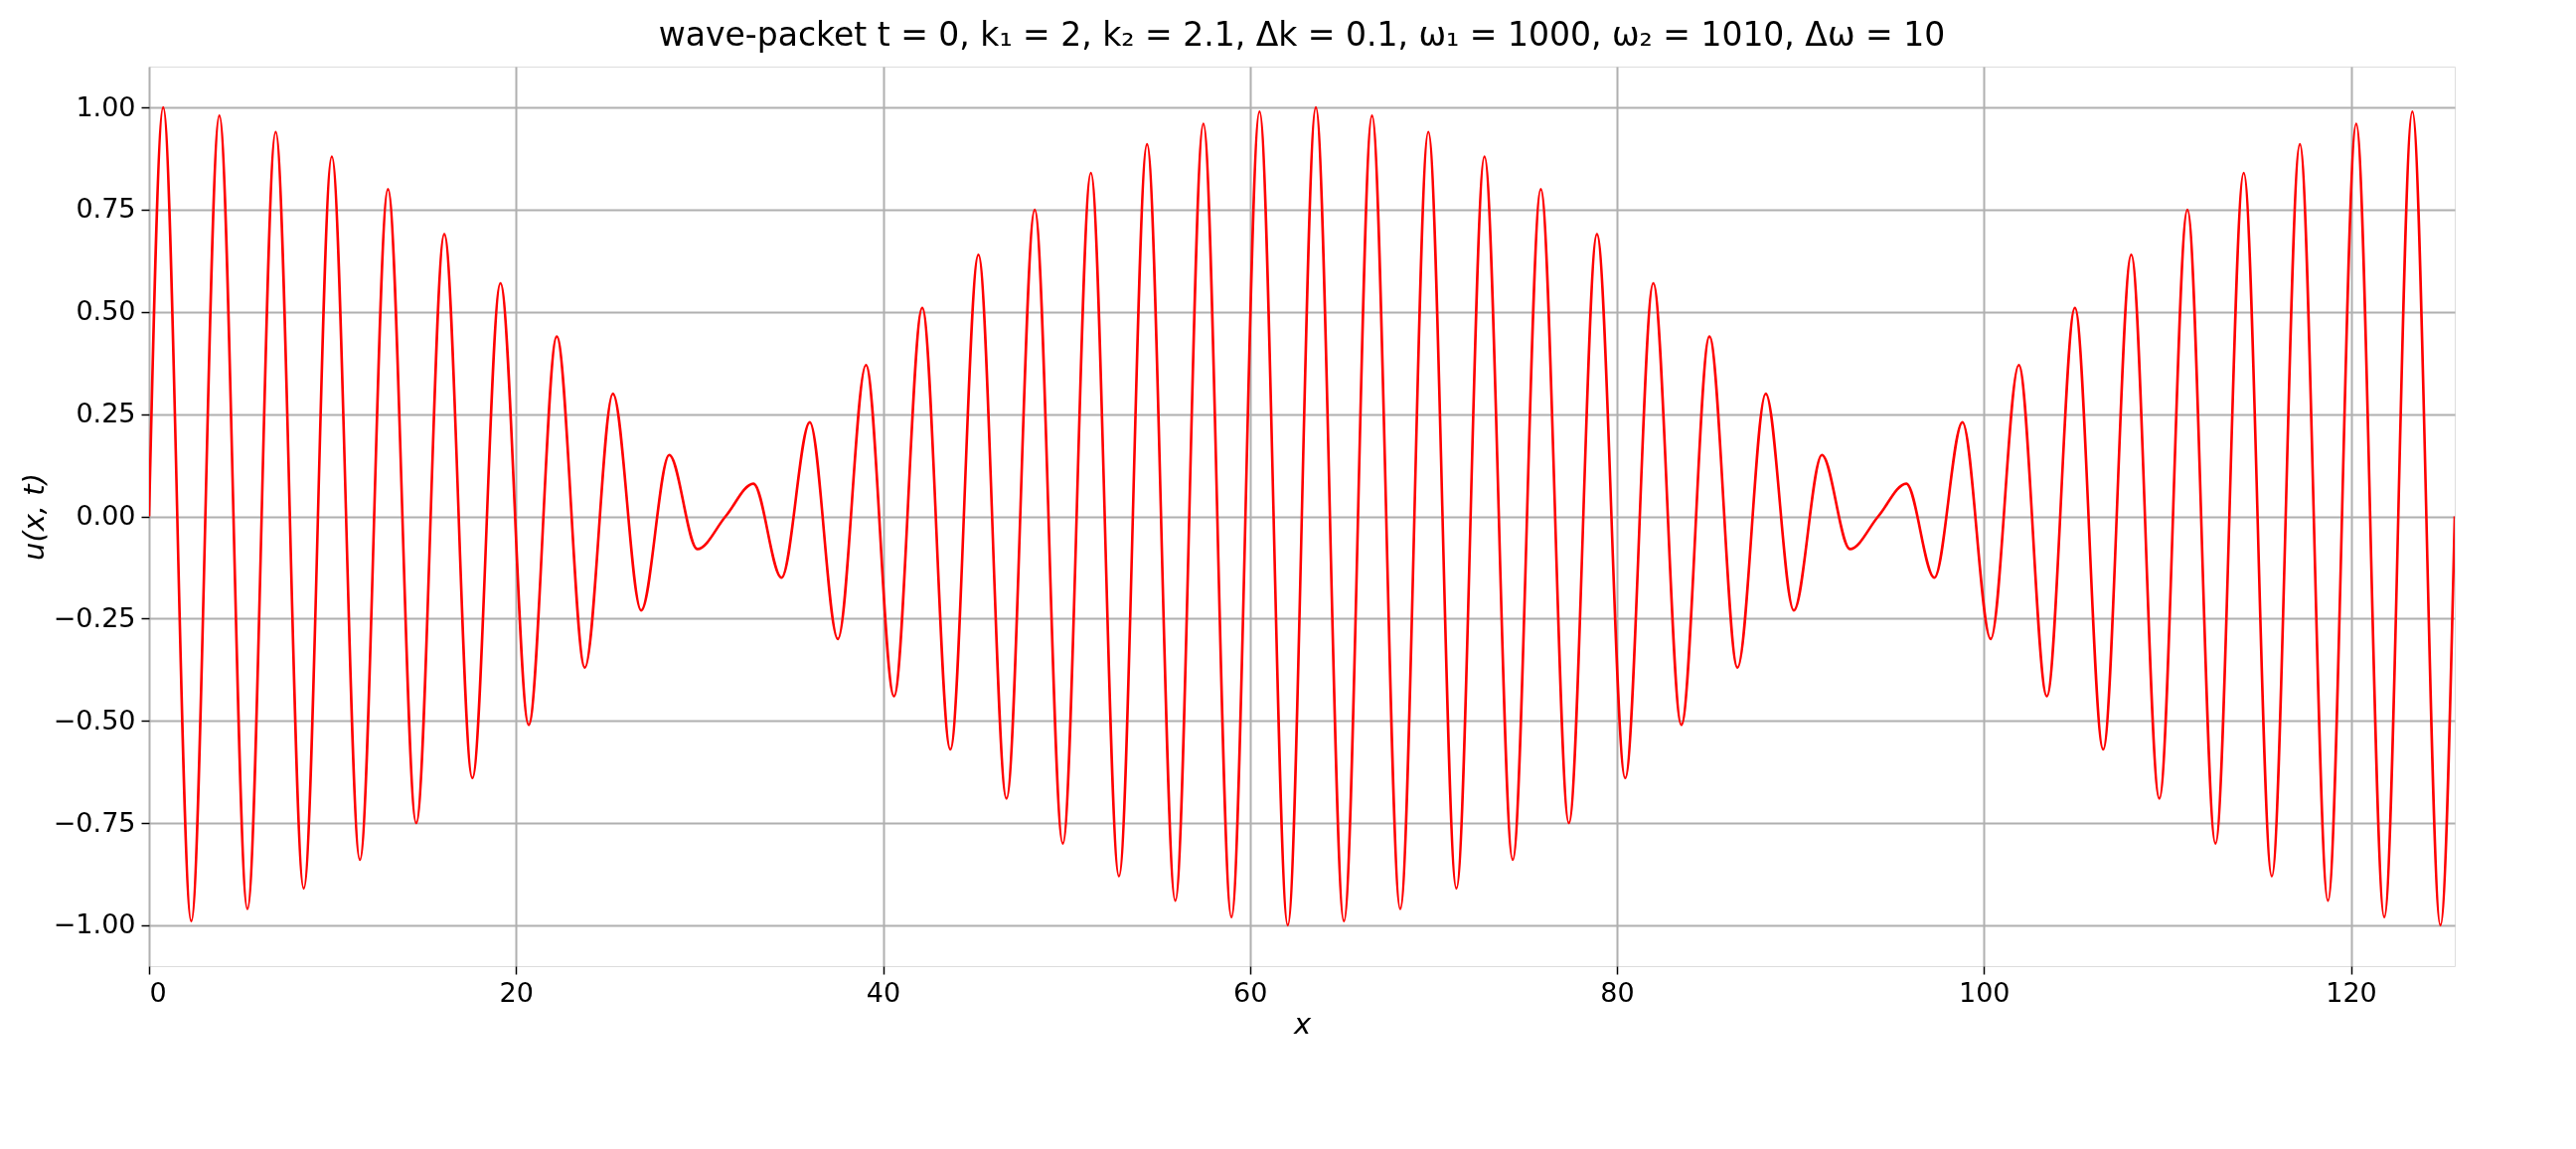  Describe the element at coordinates (1984, 992) in the screenshot. I see `x-tick-label: 100` at that location.